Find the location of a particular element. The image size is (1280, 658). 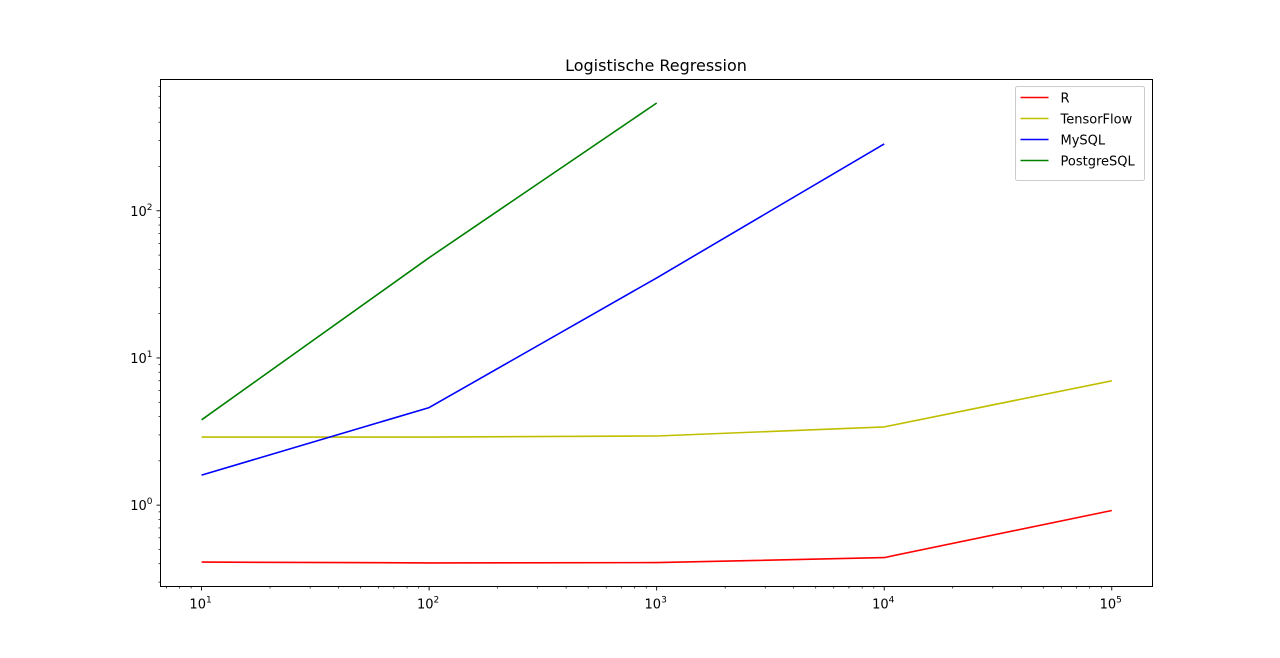

series-line-tensorflow is located at coordinates (656, 409).